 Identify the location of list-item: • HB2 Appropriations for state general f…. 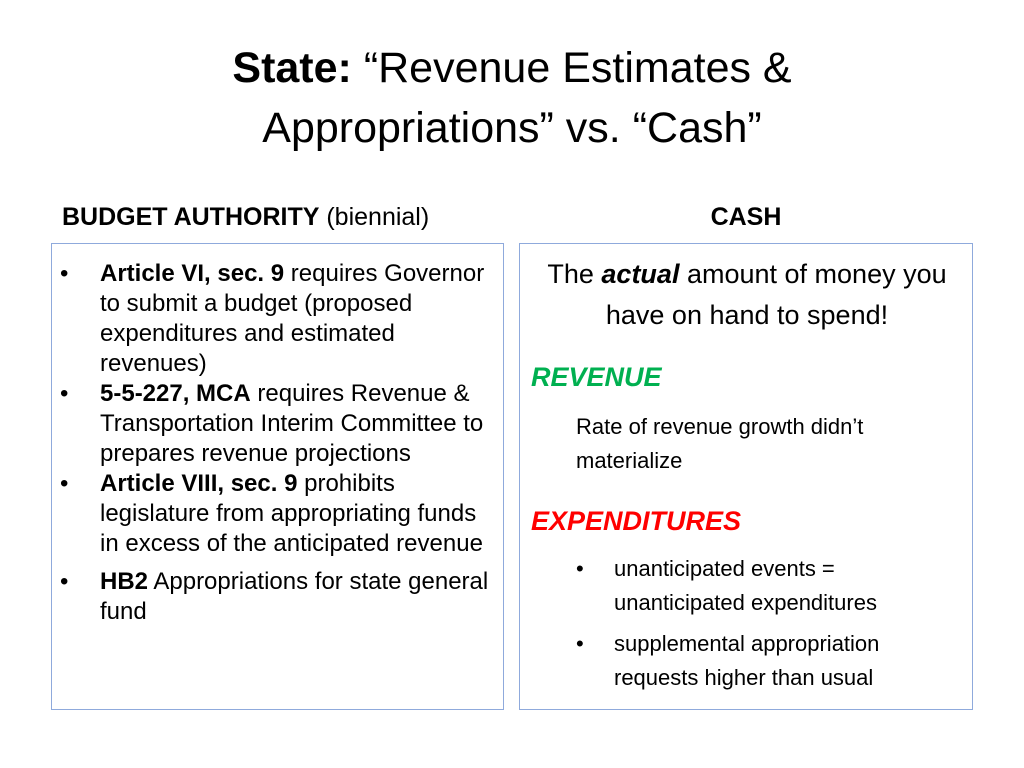
(275, 597).